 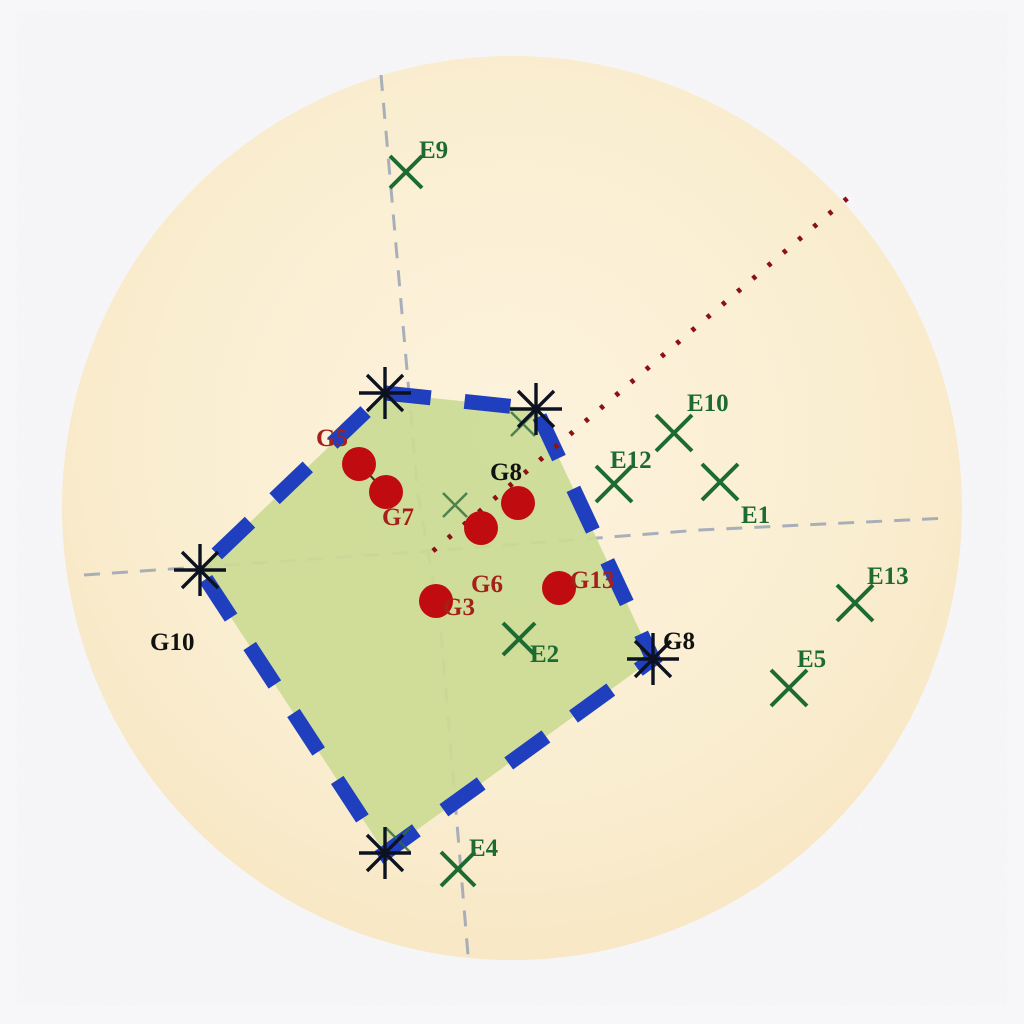 I want to click on dot-g7, so click(x=386, y=492).